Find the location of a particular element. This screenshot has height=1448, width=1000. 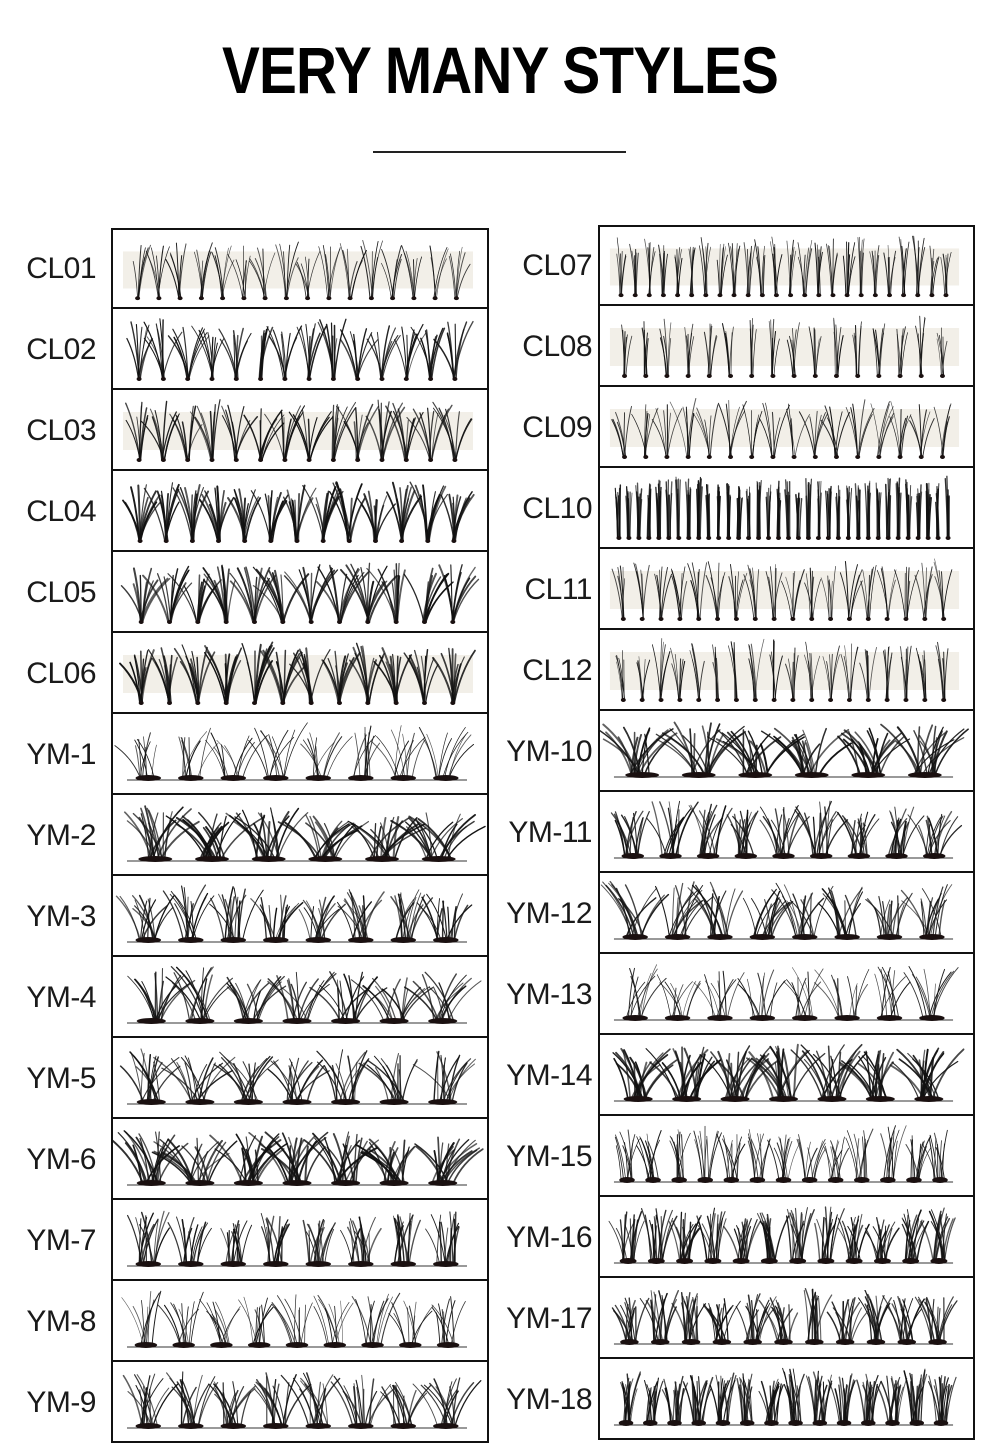

style-code-label: YM-11 is located at coordinates (550, 832).